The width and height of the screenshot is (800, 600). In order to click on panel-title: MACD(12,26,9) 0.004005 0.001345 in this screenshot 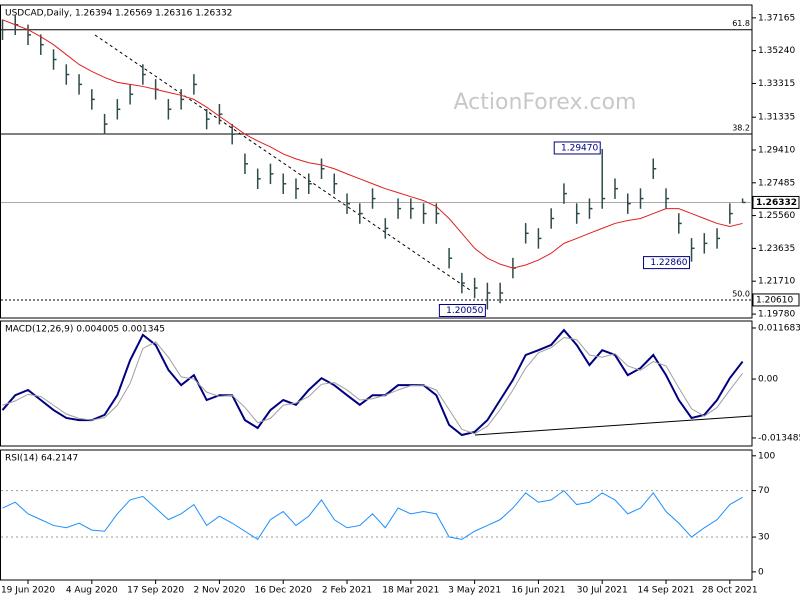, I will do `click(85, 330)`.